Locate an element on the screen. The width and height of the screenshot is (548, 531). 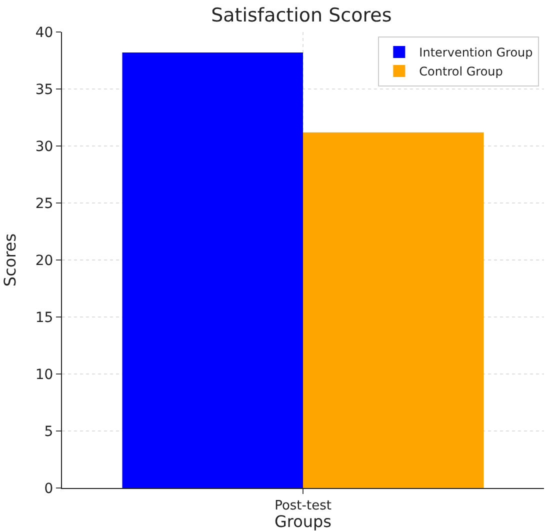
x-axis-title: Groups is located at coordinates (303, 521).